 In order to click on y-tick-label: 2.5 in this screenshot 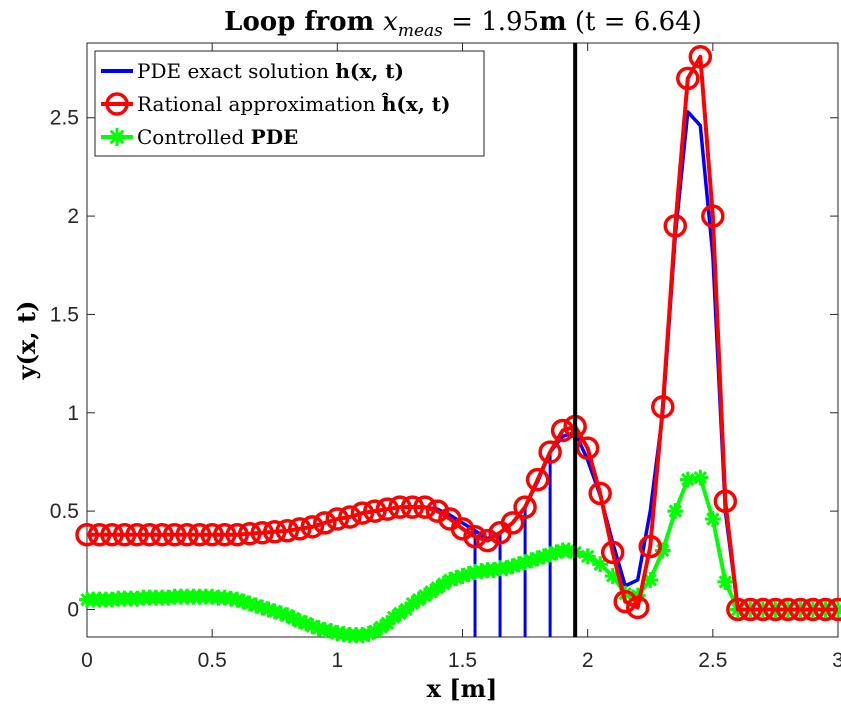, I will do `click(64, 118)`.